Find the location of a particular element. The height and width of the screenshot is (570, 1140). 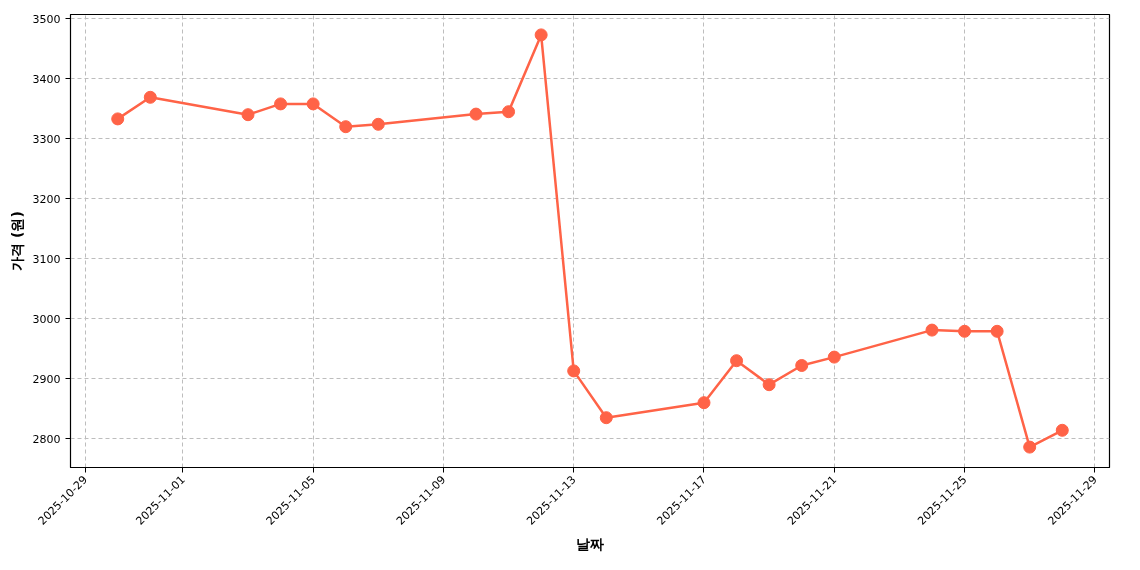

y-tick-label: 3200 is located at coordinates (46, 199).